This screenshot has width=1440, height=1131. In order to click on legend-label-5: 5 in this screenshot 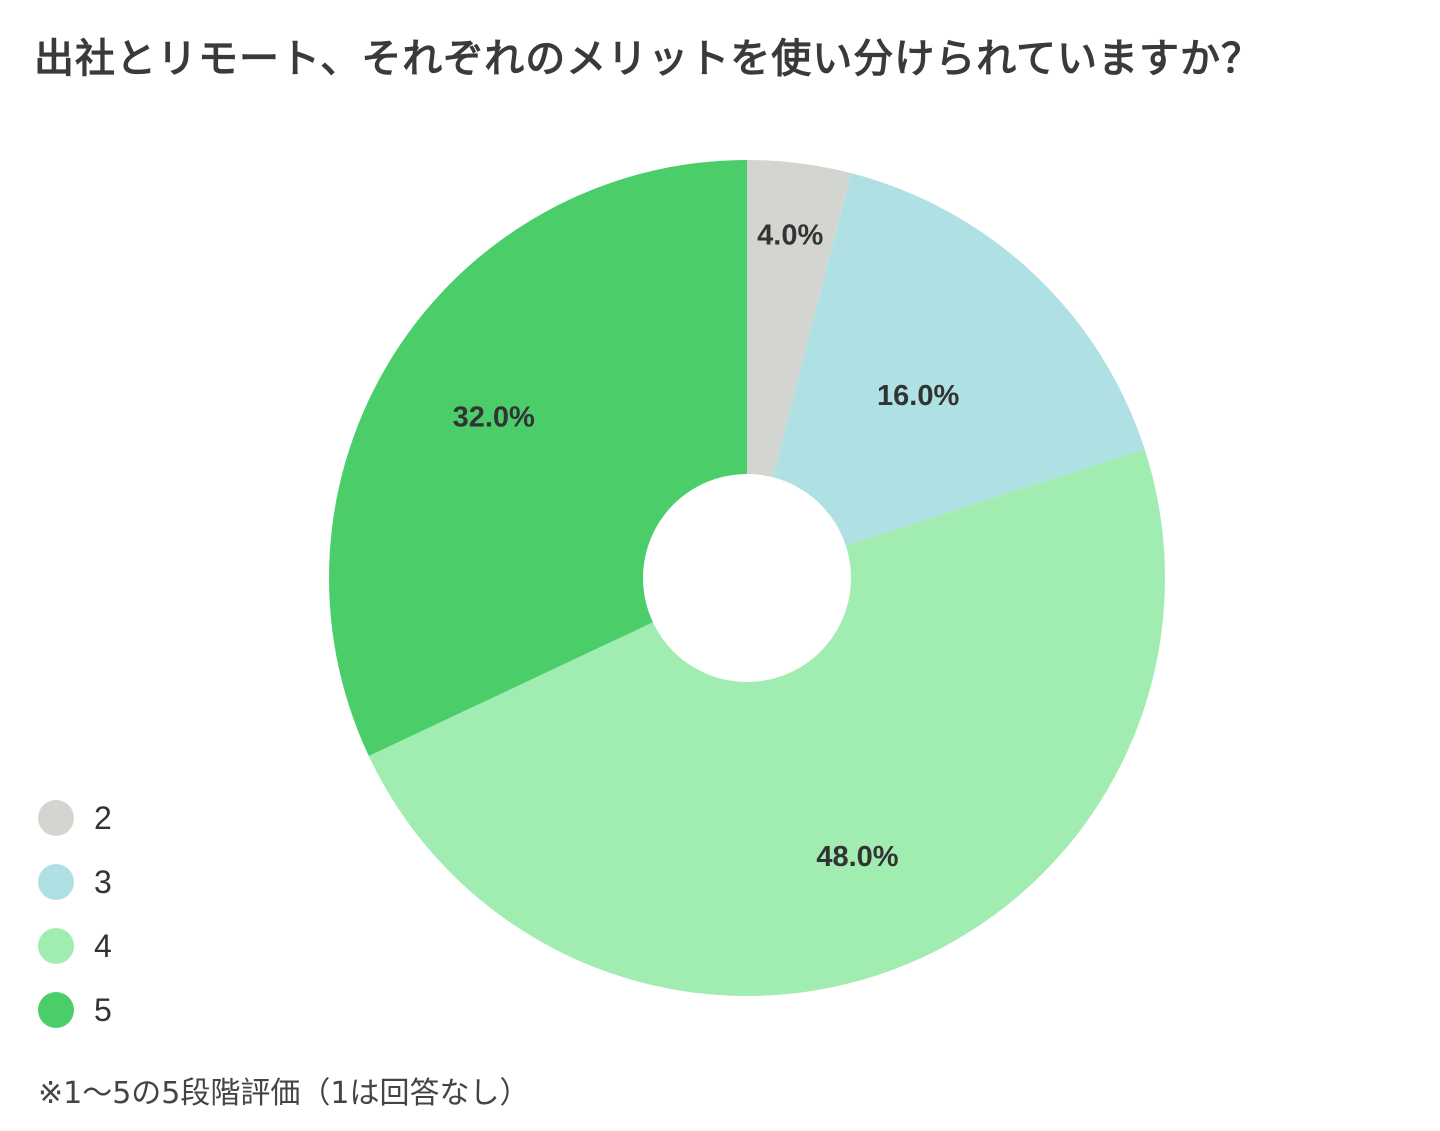, I will do `click(103, 1009)`.